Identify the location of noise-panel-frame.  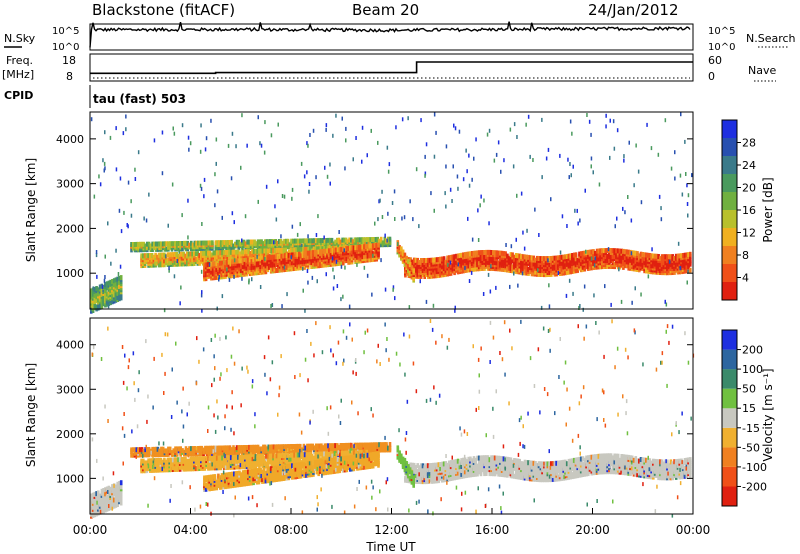
(391, 37).